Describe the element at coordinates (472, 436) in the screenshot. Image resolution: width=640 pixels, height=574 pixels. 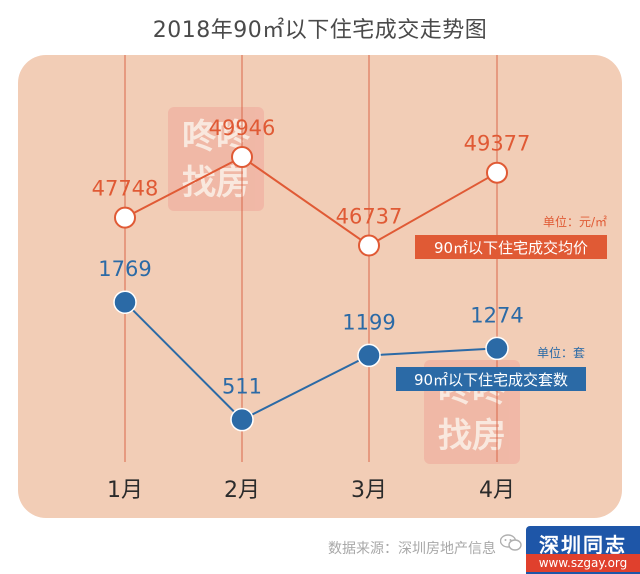
I see `svg-text: 找房` at that location.